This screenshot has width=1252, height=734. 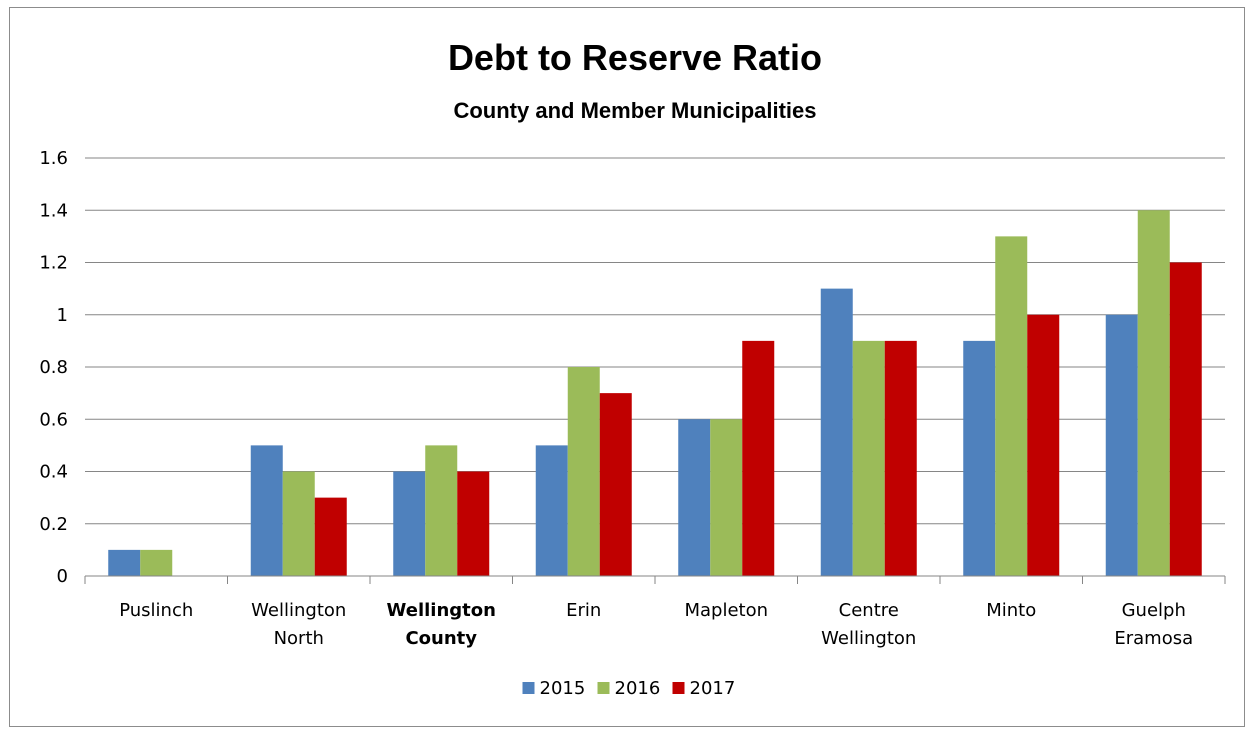 I want to click on legend: 2015 2016 2017, so click(x=629, y=688).